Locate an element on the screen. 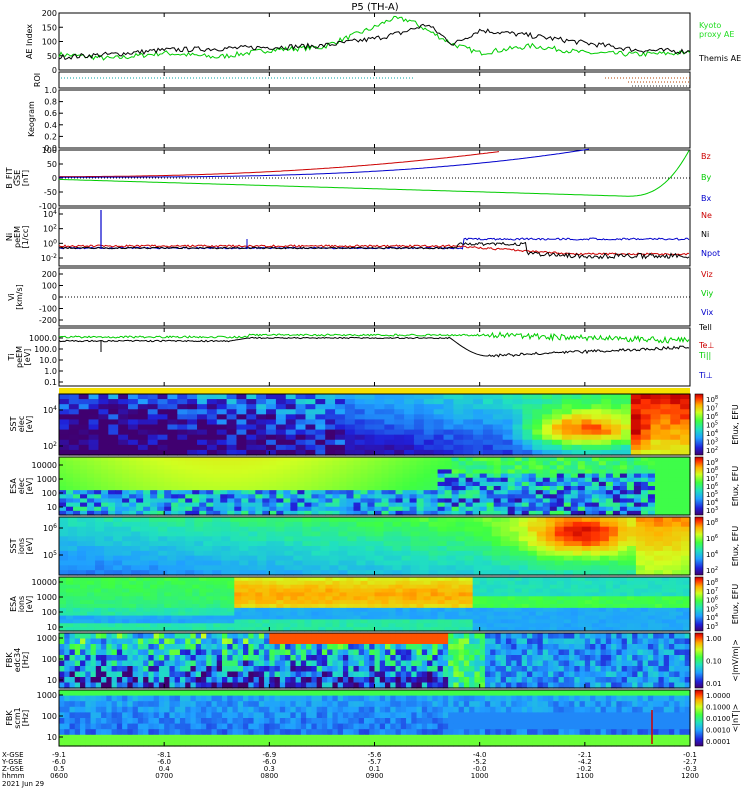 The height and width of the screenshot is (800, 750). esa-elec-colorbar-tick: 104 is located at coordinates (712, 502).